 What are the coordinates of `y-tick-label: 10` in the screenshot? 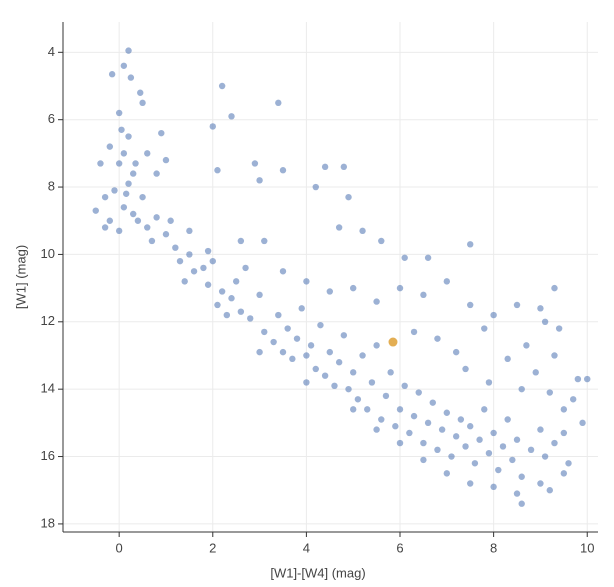 It's located at (48, 253).